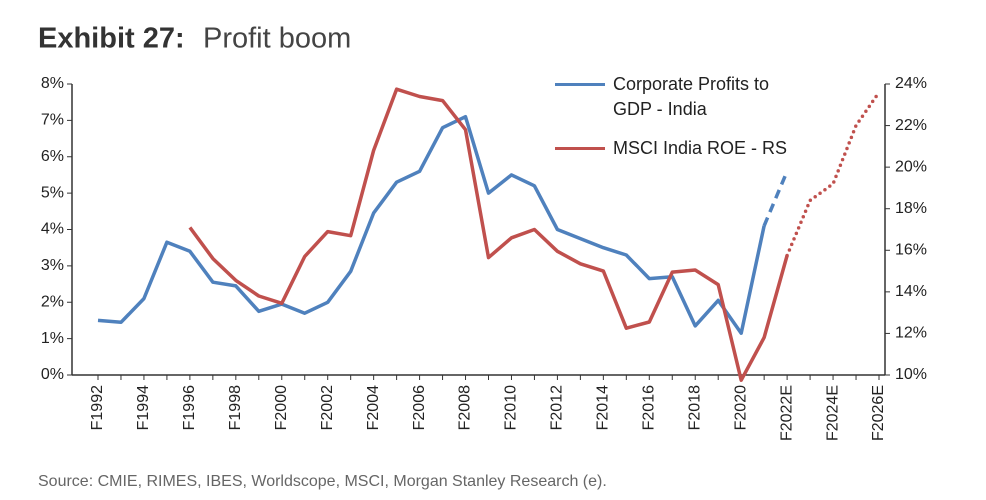  I want to click on y2-tick-label: 14%, so click(911, 291).